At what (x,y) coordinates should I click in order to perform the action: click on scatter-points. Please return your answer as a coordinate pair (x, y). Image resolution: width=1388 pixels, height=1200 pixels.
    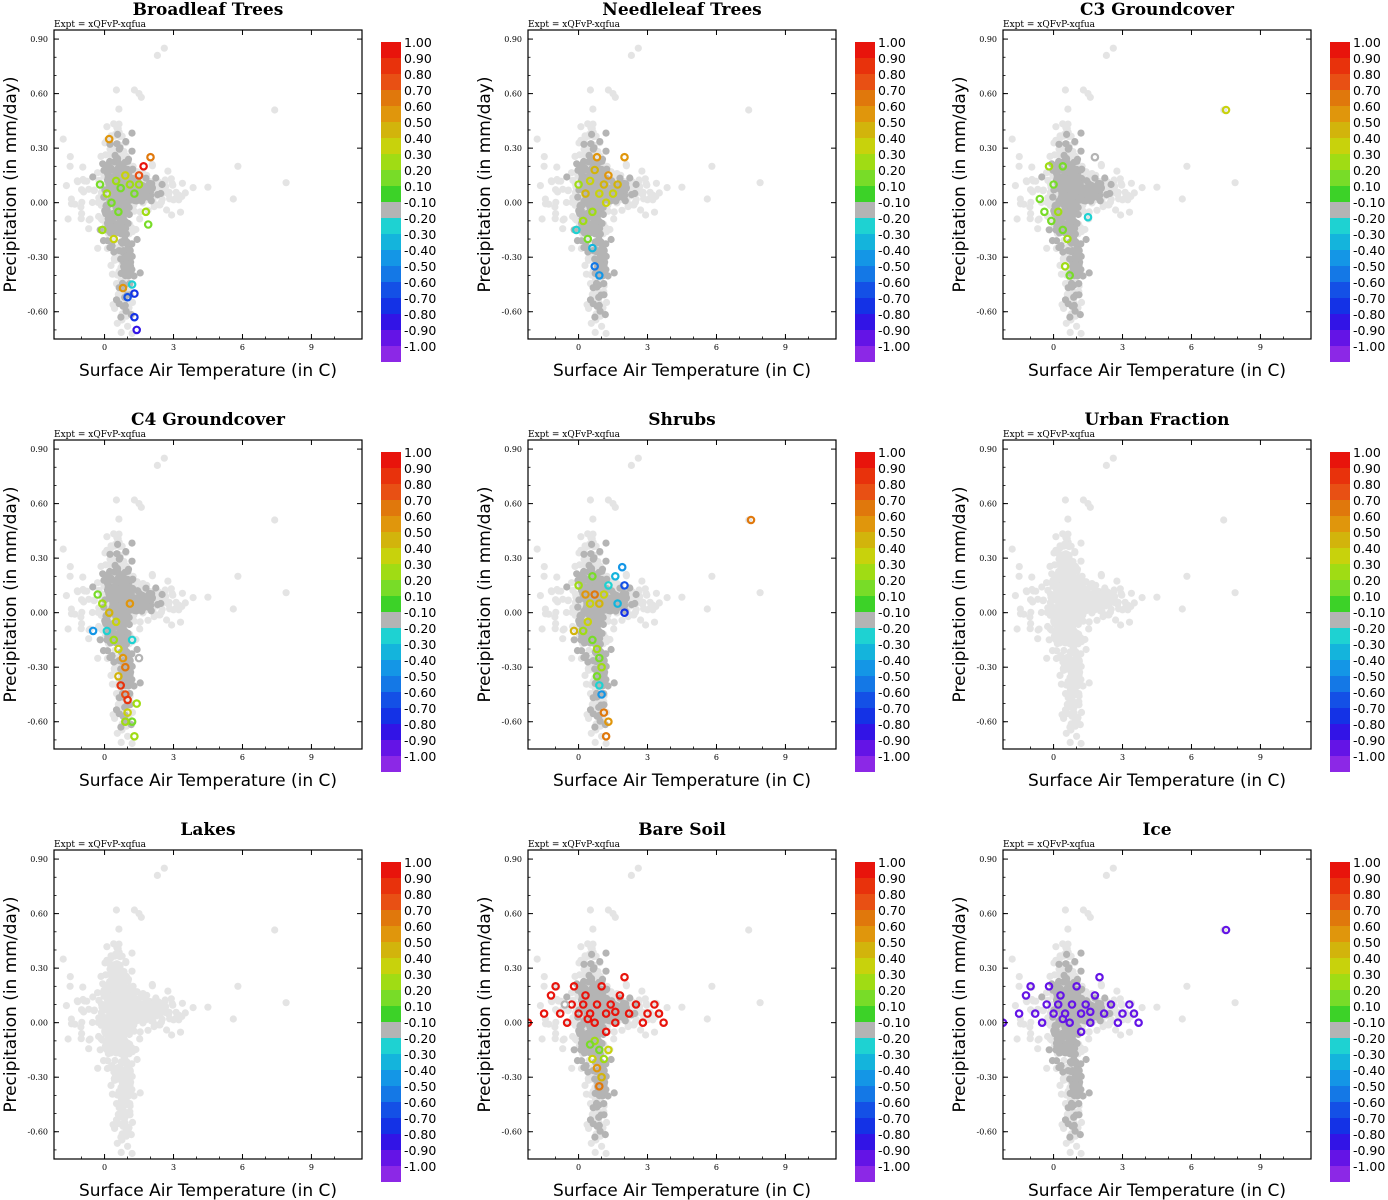
    Looking at the image, I should click on (1123, 601).